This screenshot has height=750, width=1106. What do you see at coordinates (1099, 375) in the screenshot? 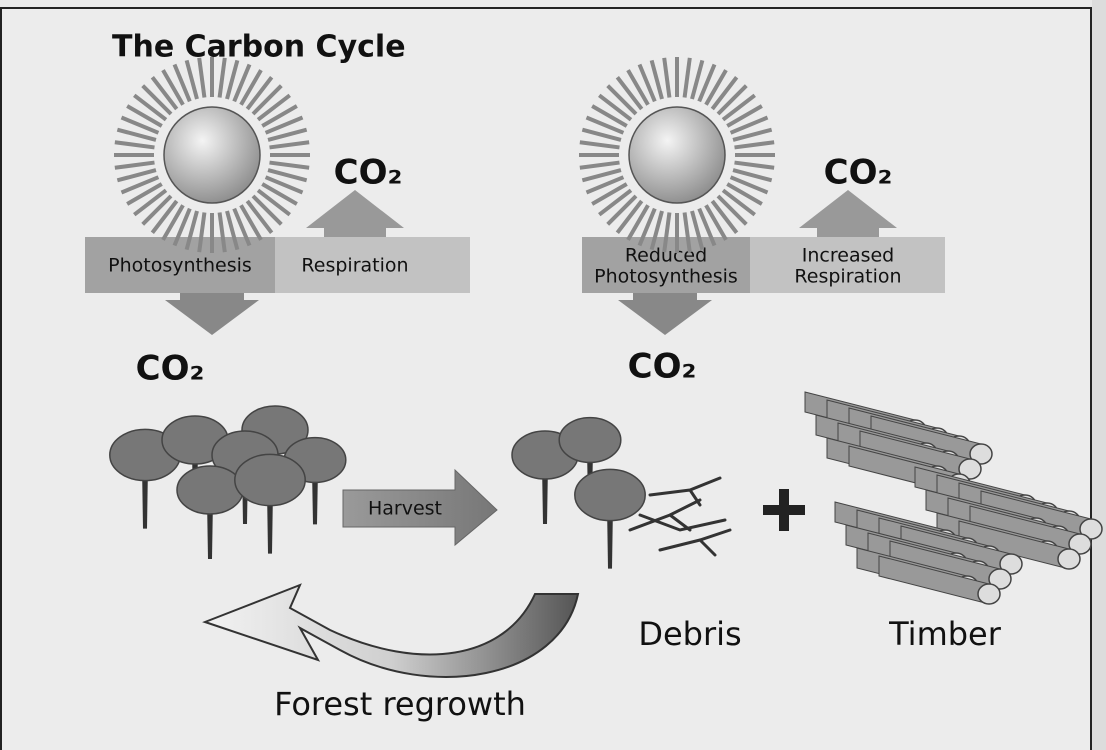
I see `page-edge` at bounding box center [1099, 375].